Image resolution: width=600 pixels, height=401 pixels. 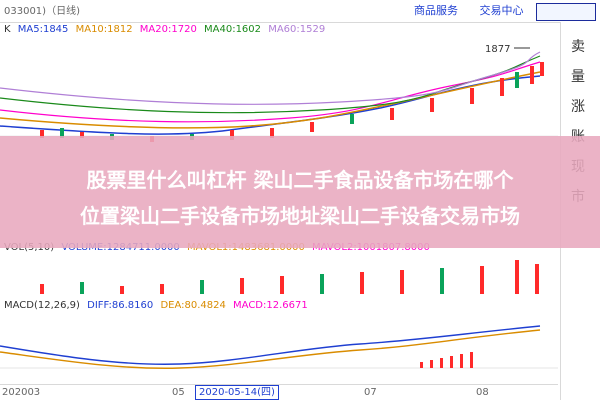 I want to click on ma10-label: MA10:1812, so click(x=104, y=29).